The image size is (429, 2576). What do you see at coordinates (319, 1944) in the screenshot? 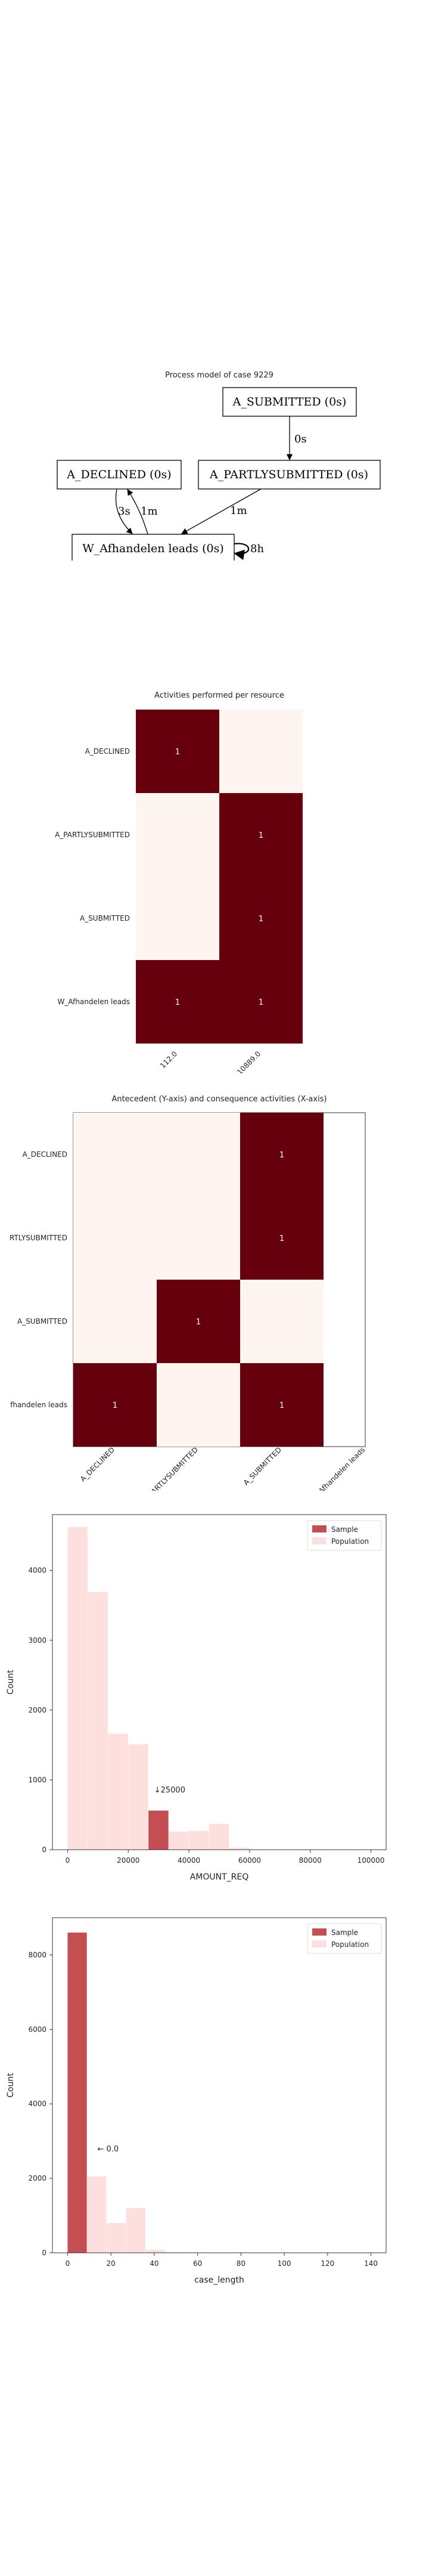
I see `legend-swatch-population` at bounding box center [319, 1944].